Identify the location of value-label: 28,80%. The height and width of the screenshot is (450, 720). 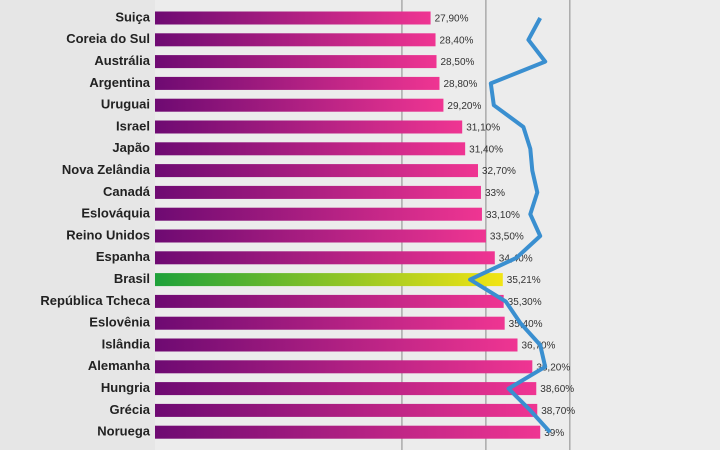
(460, 84).